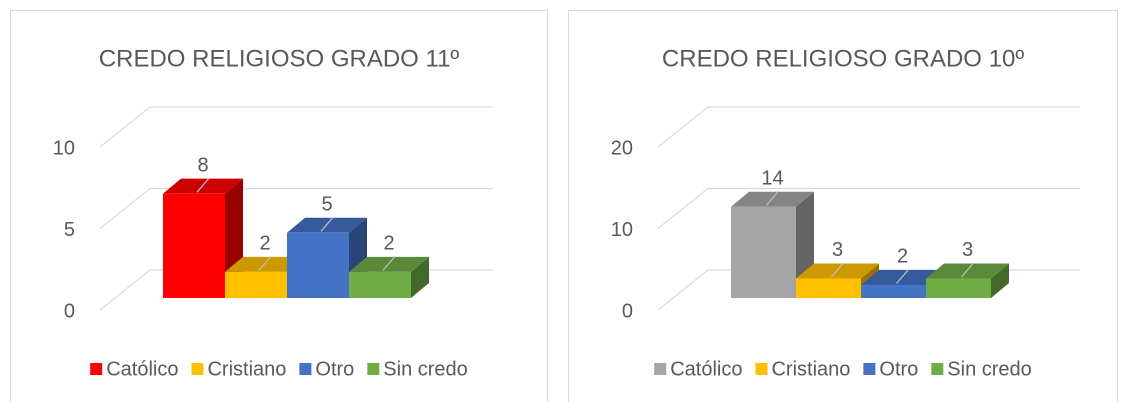 The height and width of the screenshot is (402, 1127). What do you see at coordinates (326, 205) in the screenshot?
I see `data-label: 5` at bounding box center [326, 205].